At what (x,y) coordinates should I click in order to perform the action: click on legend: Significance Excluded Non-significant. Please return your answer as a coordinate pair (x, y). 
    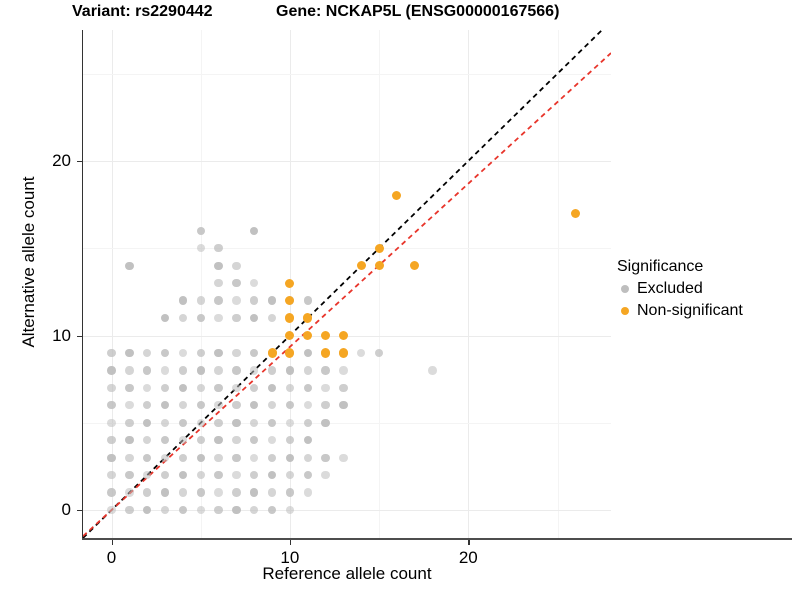
    Looking at the image, I should click on (707, 290).